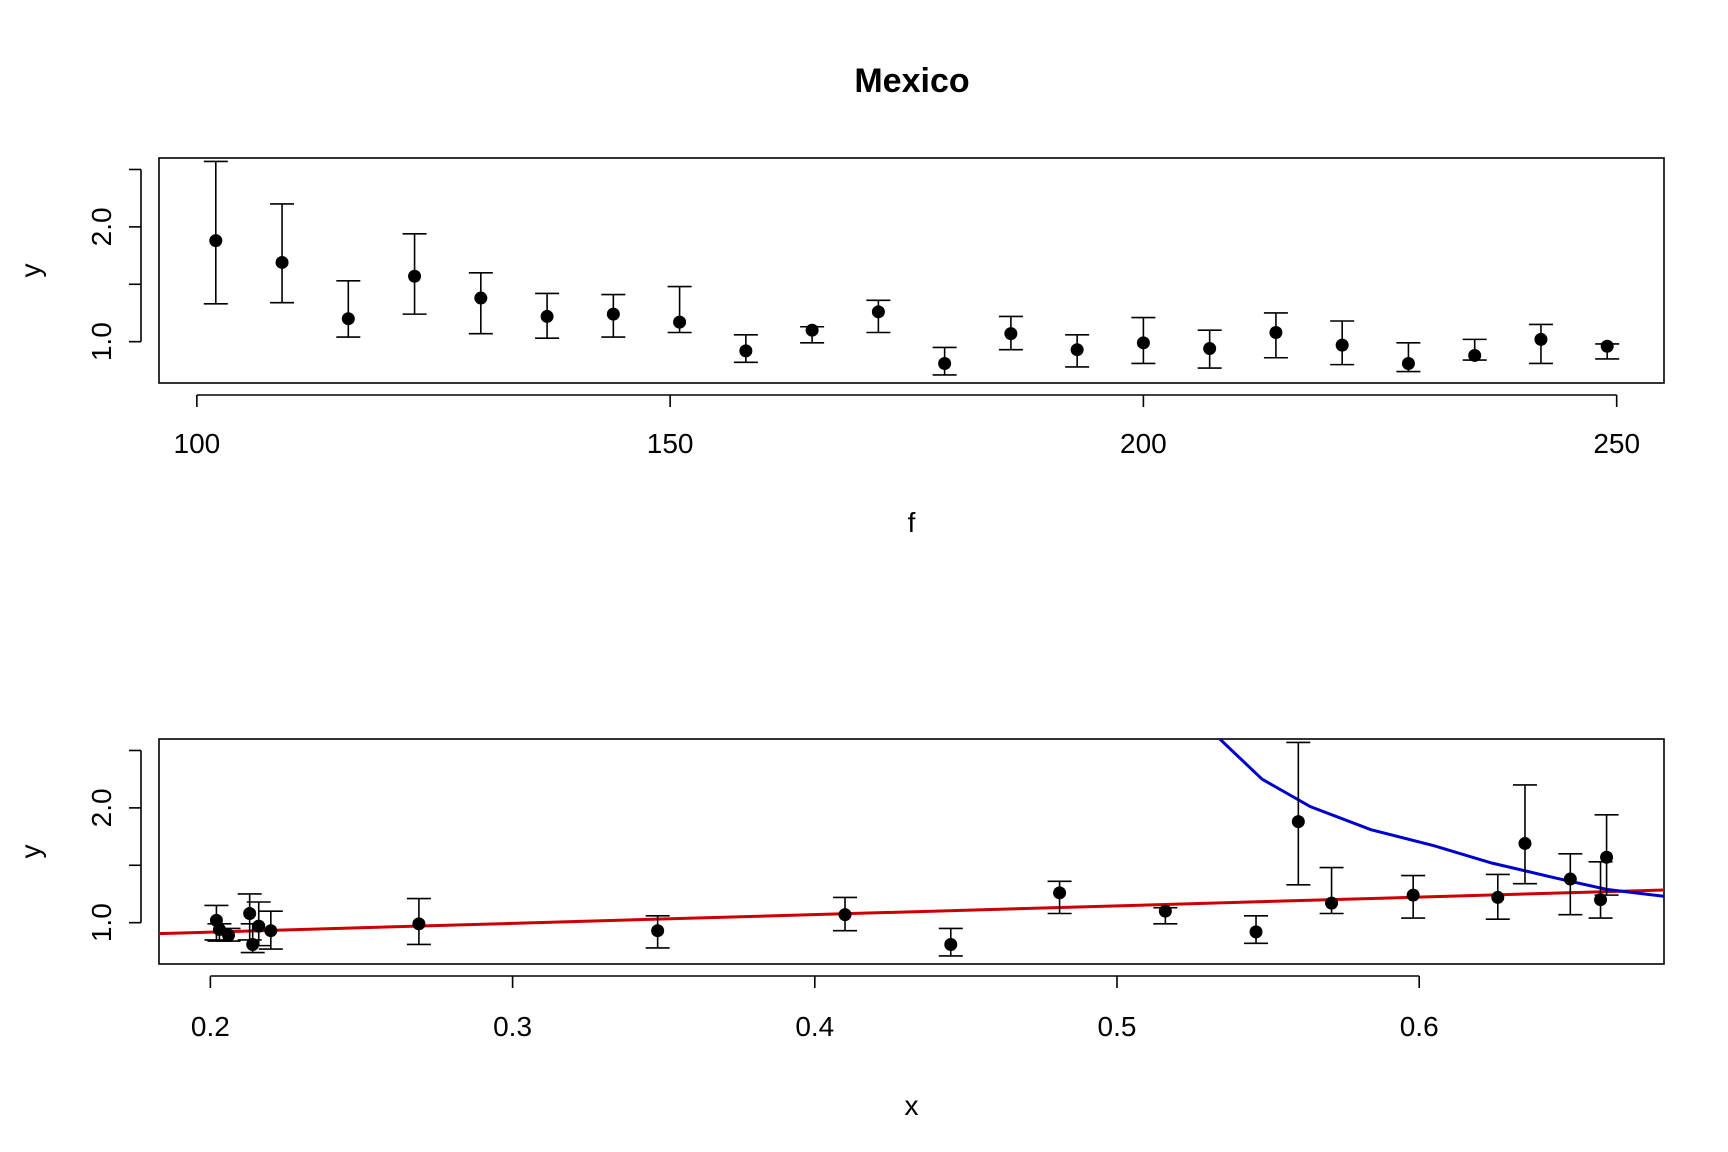 This screenshot has width=1728, height=1152. I want to click on x-tick-label: 150, so click(670, 443).